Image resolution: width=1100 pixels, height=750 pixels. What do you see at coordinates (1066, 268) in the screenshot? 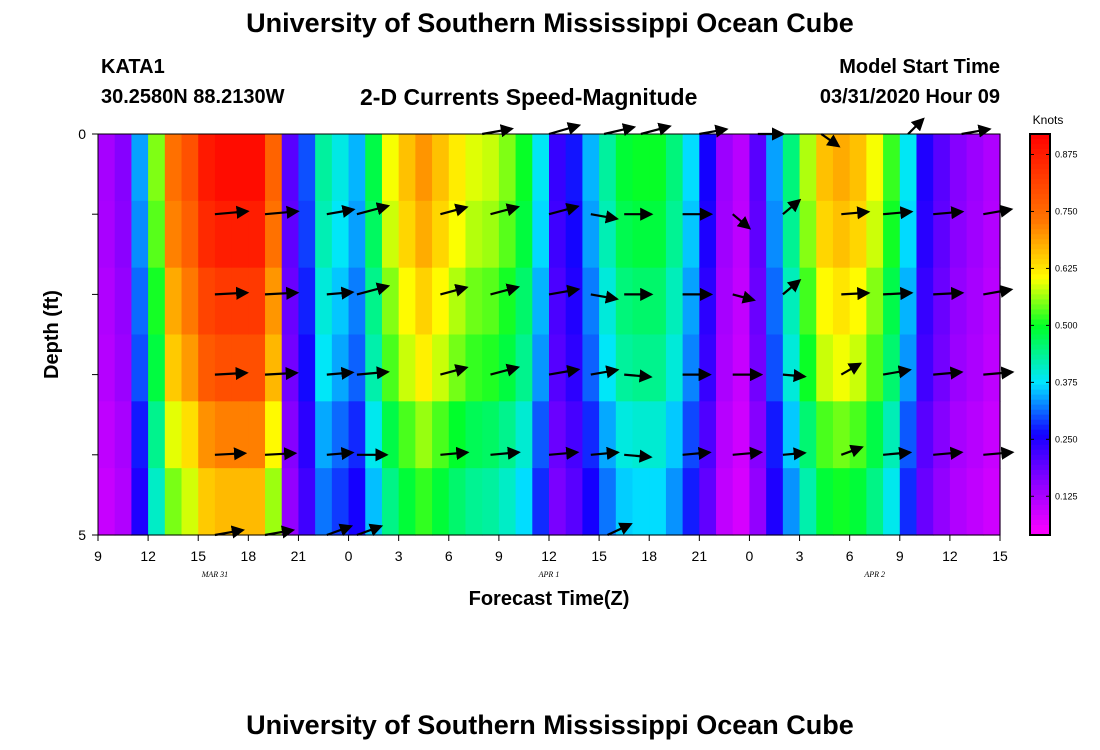
I see `colorbar-tick-label: 0.625` at bounding box center [1066, 268].